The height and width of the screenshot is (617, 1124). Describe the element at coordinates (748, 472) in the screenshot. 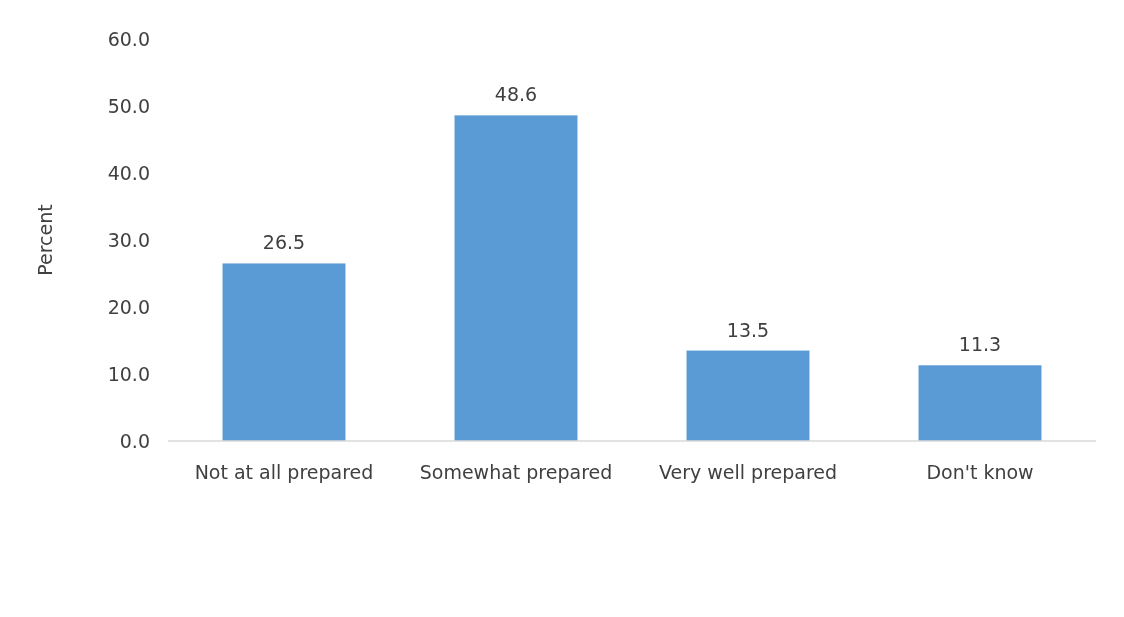

I see `x-tick-label: Very well prepared` at that location.